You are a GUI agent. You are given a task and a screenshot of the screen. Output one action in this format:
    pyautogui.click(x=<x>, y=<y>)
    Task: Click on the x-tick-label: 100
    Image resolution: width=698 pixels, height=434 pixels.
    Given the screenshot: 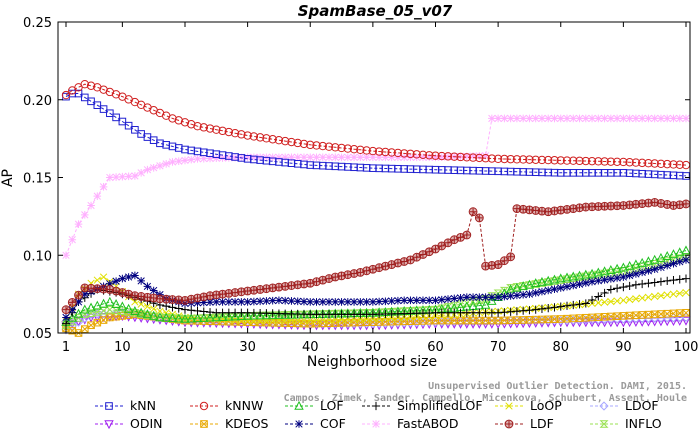 What is the action you would take?
    pyautogui.click(x=686, y=347)
    